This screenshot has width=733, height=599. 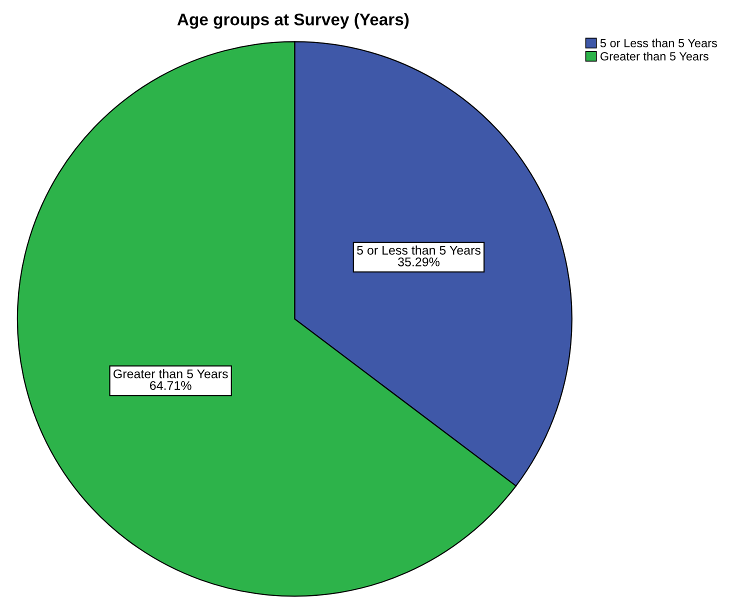 I want to click on slice-label: Greater than 5 Years, so click(x=171, y=373).